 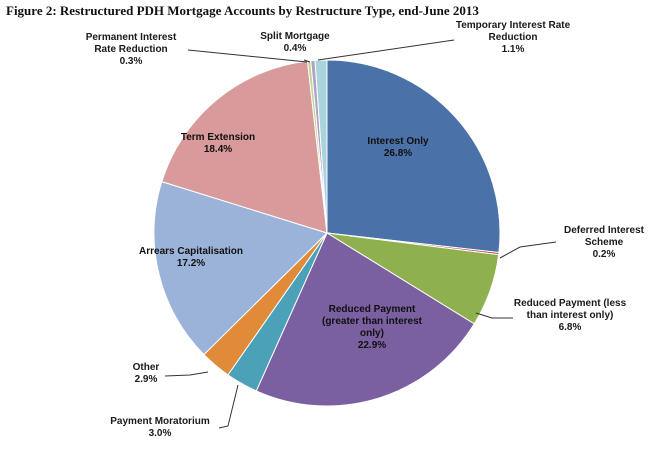 What do you see at coordinates (372, 321) in the screenshot?
I see `slice-name-label: (greater than interest` at bounding box center [372, 321].